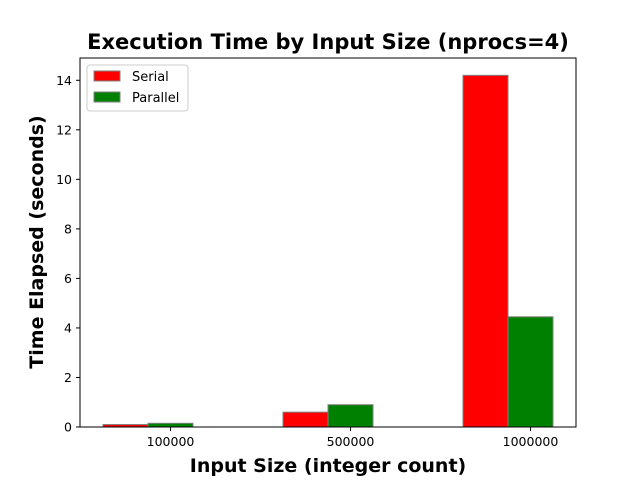 This screenshot has height=480, width=640. I want to click on y-tick-label: 6, so click(68, 278).